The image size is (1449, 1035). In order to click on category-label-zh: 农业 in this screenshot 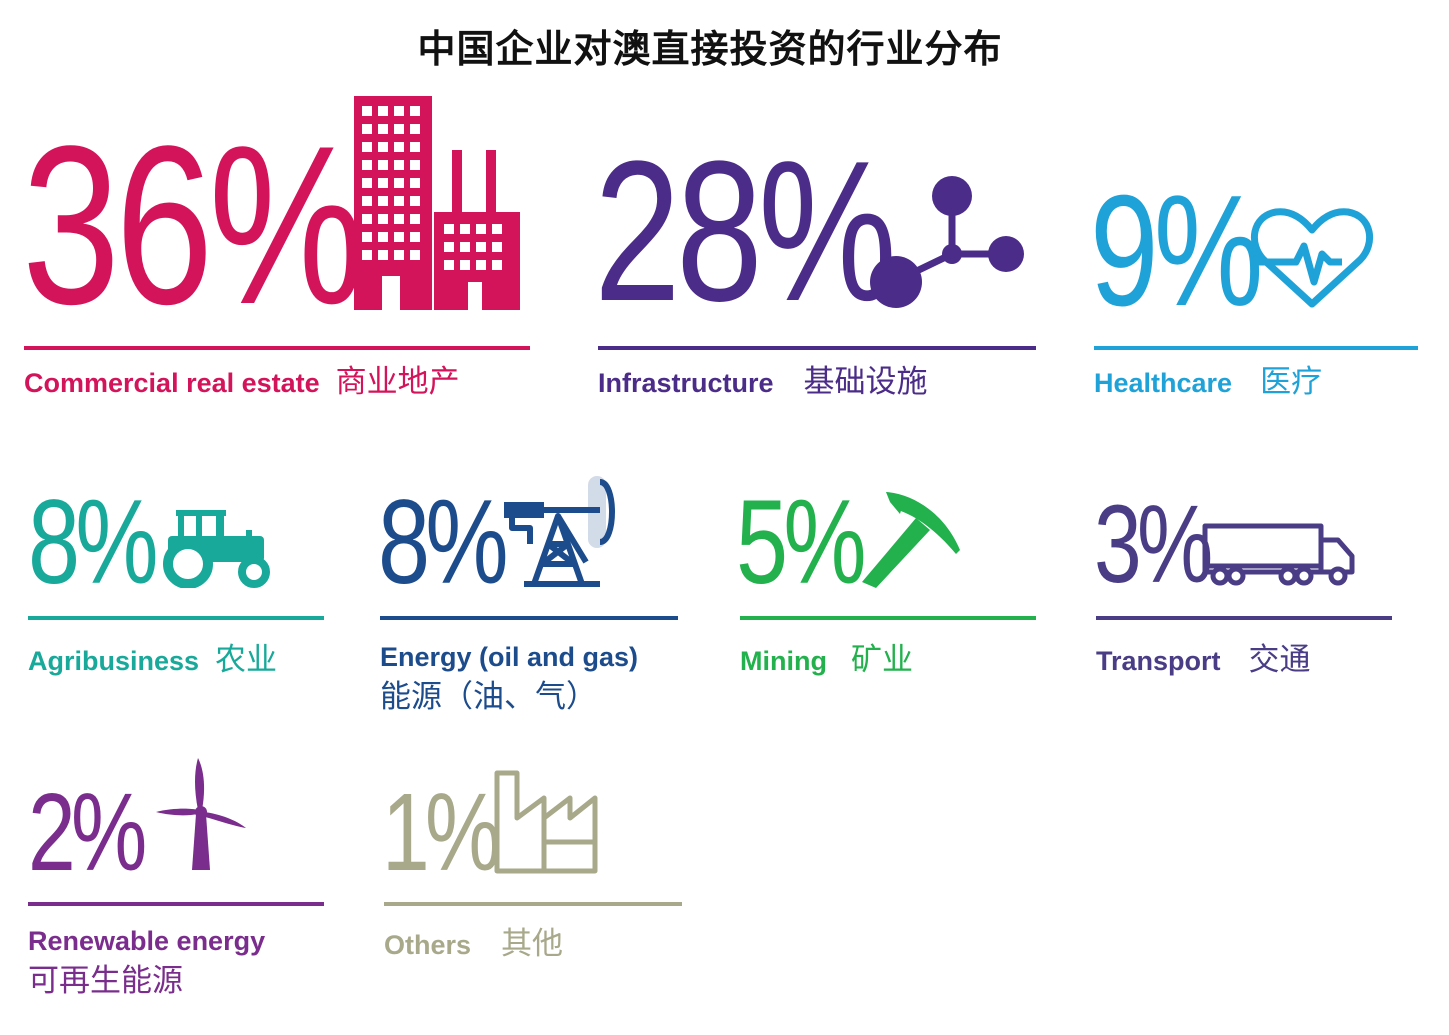, I will do `click(246, 660)`.